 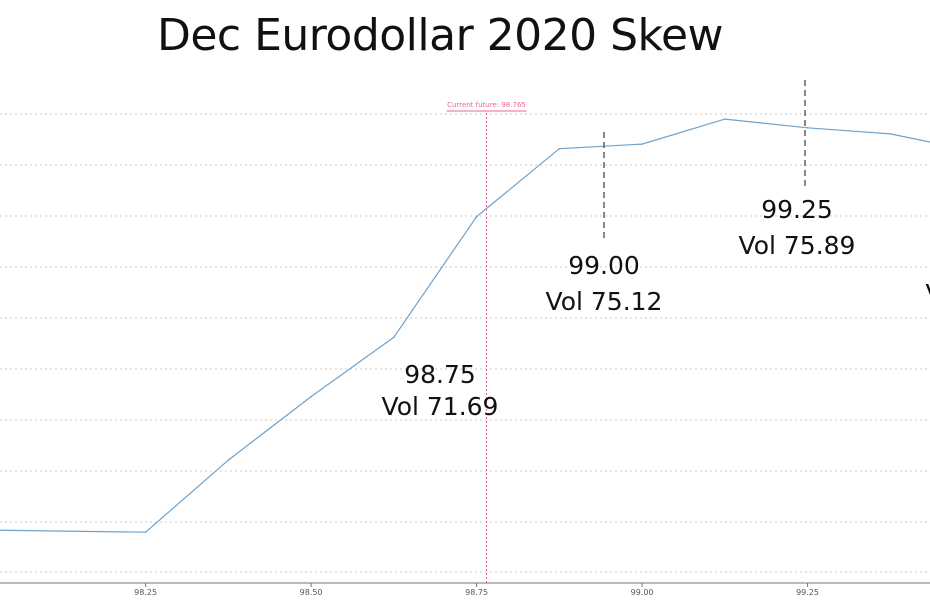 I want to click on x-tick-label: 99.00, so click(x=642, y=592).